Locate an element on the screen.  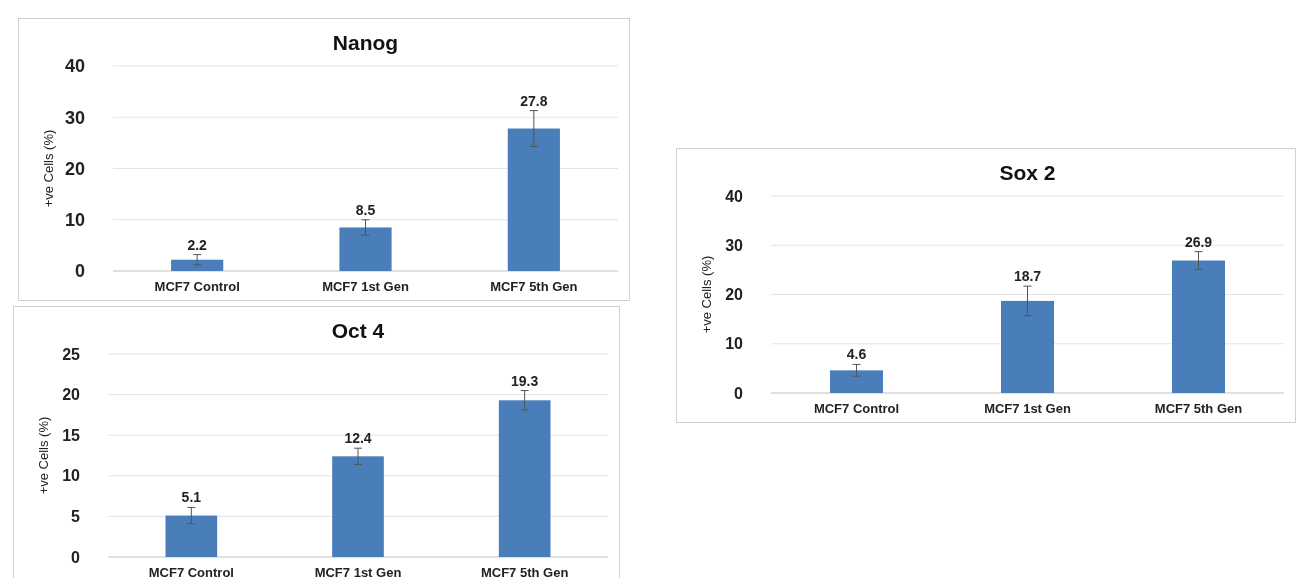
data-label: 18.7 is located at coordinates (1027, 276).